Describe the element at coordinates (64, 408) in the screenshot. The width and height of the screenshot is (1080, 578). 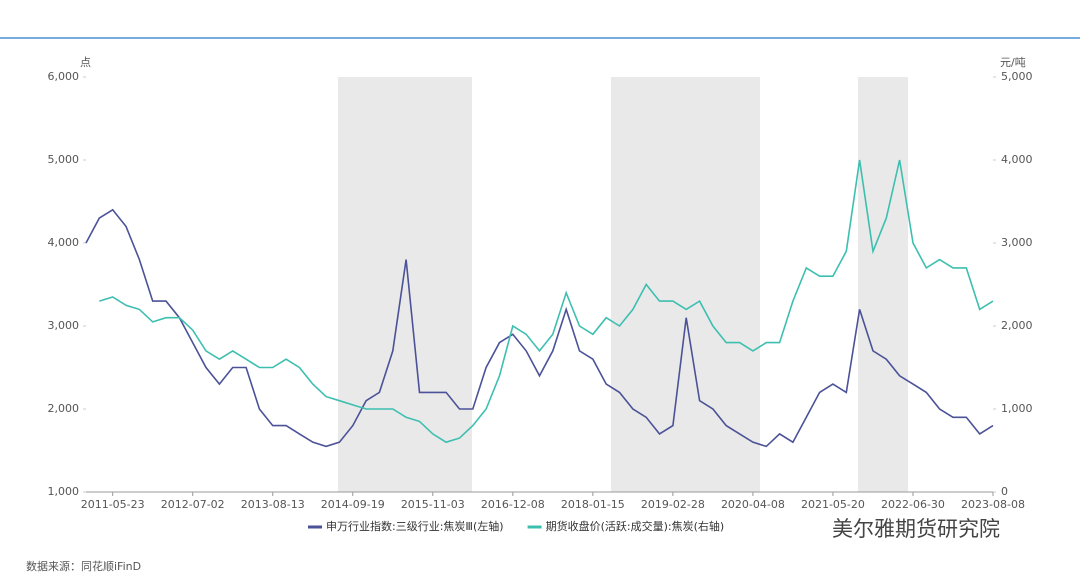
I see `y-tick-label: 2,000` at that location.